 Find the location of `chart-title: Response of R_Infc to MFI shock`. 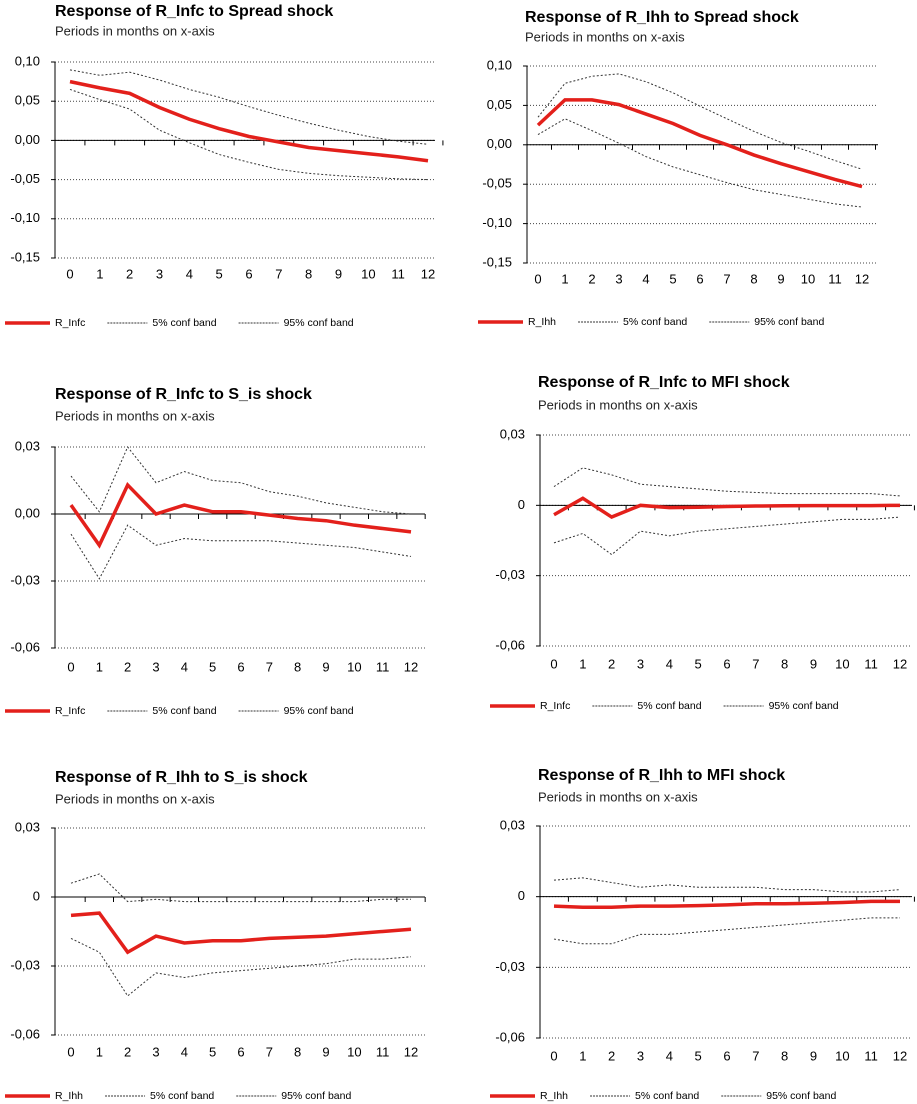

chart-title: Response of R_Infc to MFI shock is located at coordinates (664, 382).